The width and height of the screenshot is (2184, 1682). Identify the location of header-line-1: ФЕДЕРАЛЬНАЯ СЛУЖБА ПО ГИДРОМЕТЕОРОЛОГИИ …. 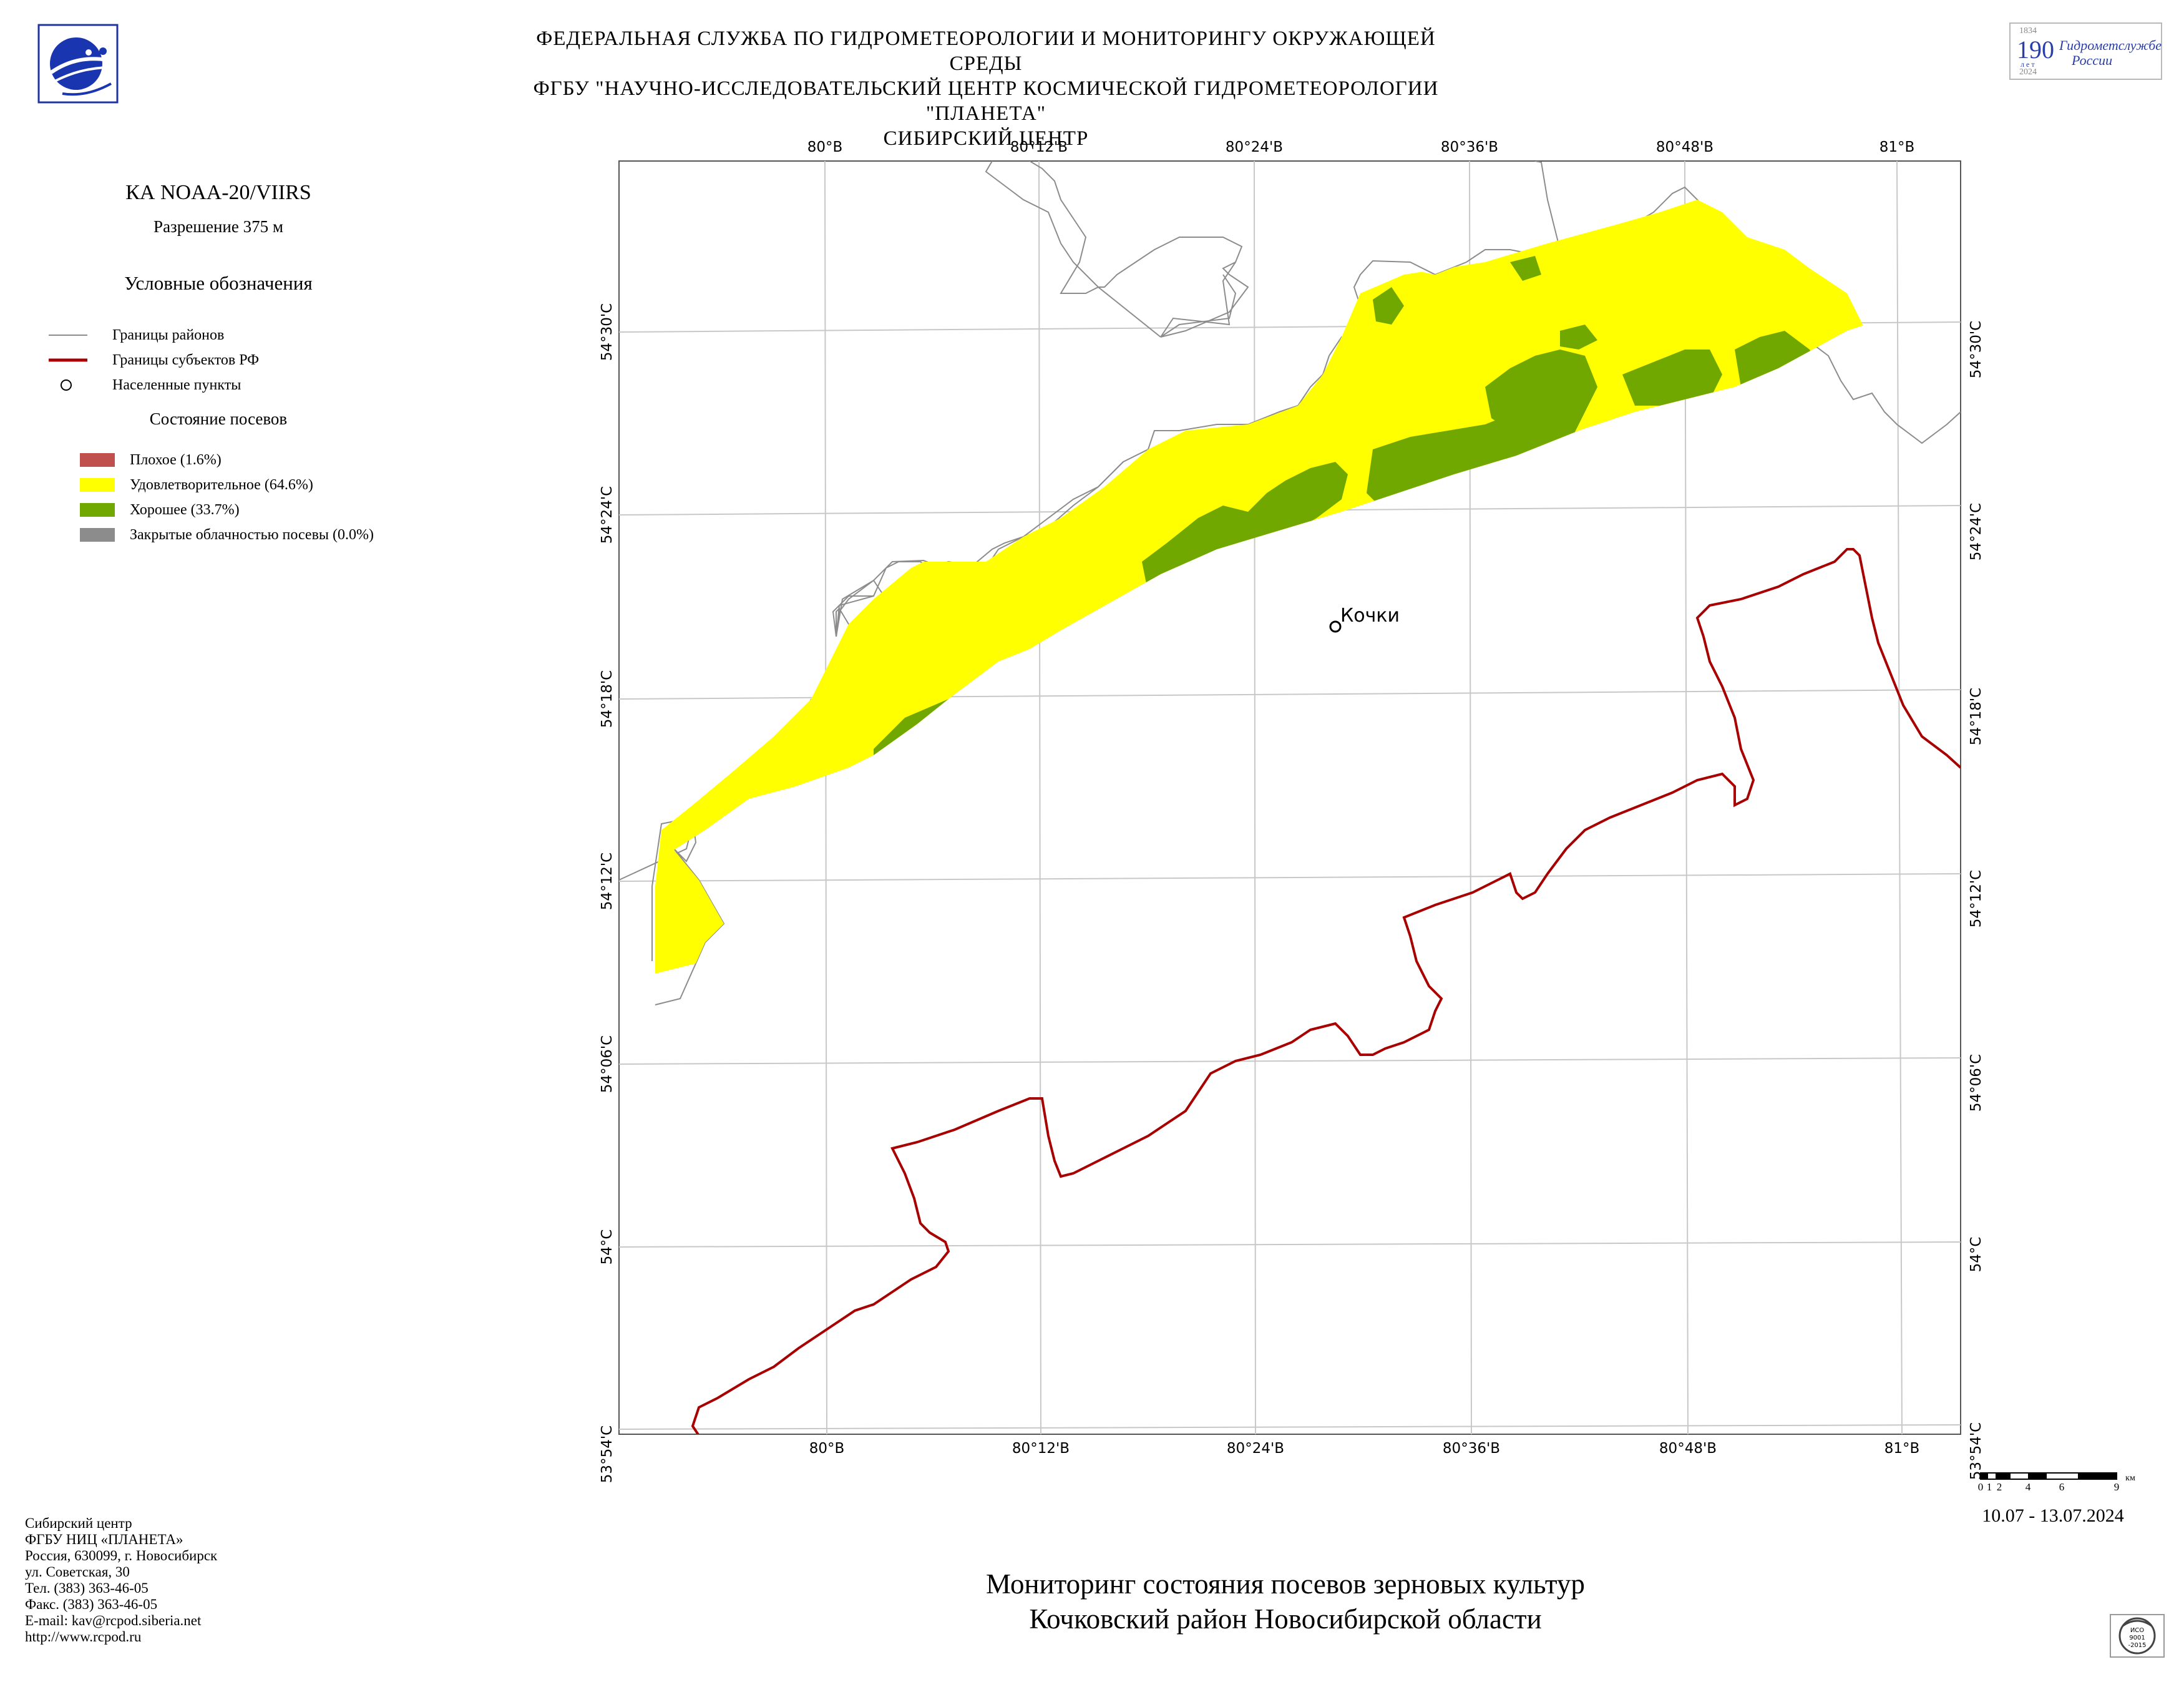
(986, 51).